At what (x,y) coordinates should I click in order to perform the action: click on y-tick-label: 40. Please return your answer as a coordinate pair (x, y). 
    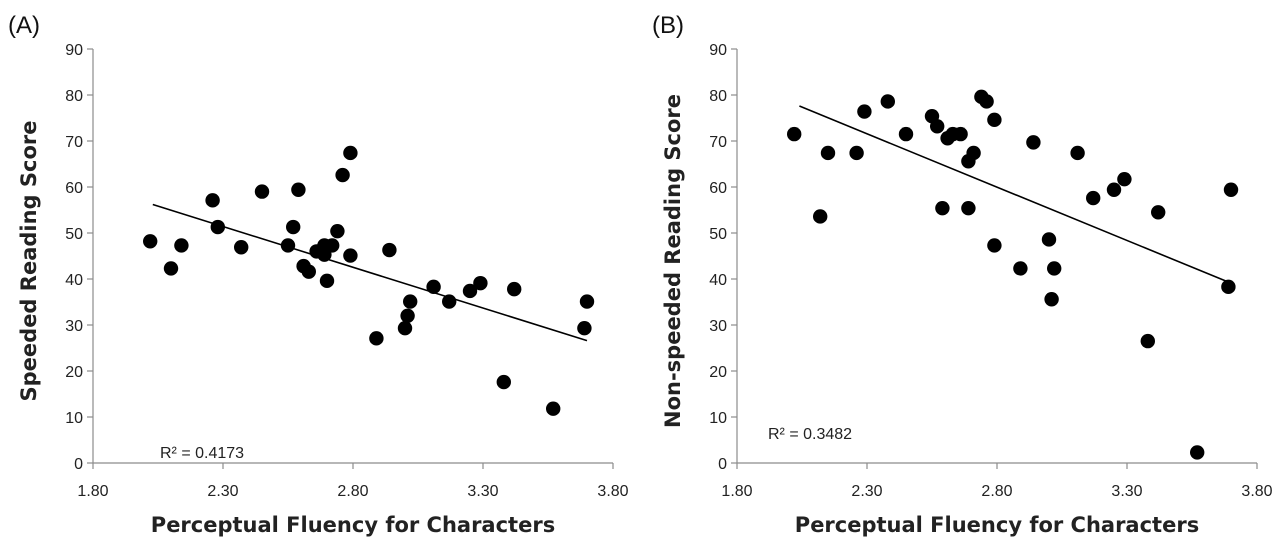
    Looking at the image, I should click on (74, 280).